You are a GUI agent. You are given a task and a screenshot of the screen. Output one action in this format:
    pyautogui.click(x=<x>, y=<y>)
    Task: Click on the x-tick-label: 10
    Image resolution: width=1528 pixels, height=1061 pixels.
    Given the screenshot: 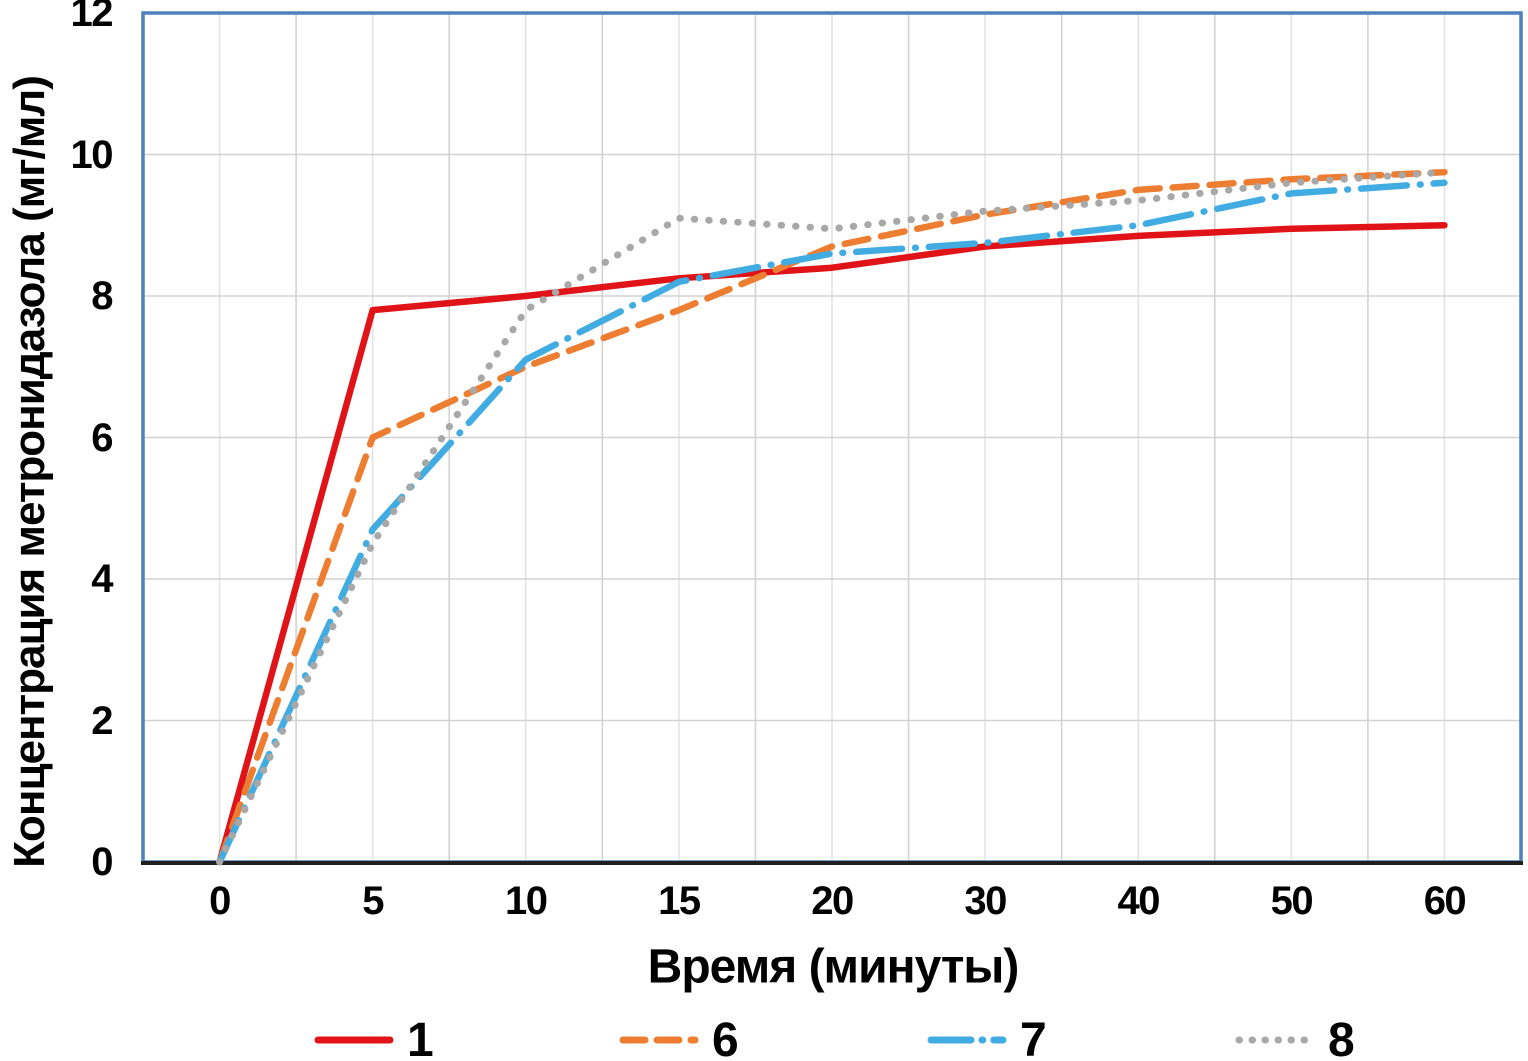 What is the action you would take?
    pyautogui.click(x=526, y=901)
    